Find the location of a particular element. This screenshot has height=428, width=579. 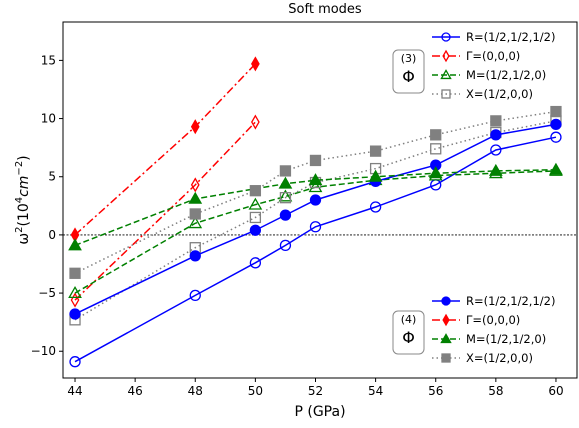

legend-open-box is located at coordinates (408, 71).